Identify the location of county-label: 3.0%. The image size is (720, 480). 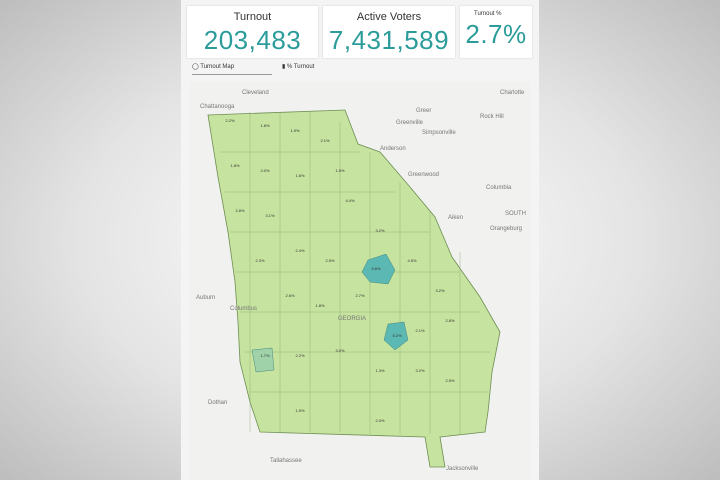
(340, 350).